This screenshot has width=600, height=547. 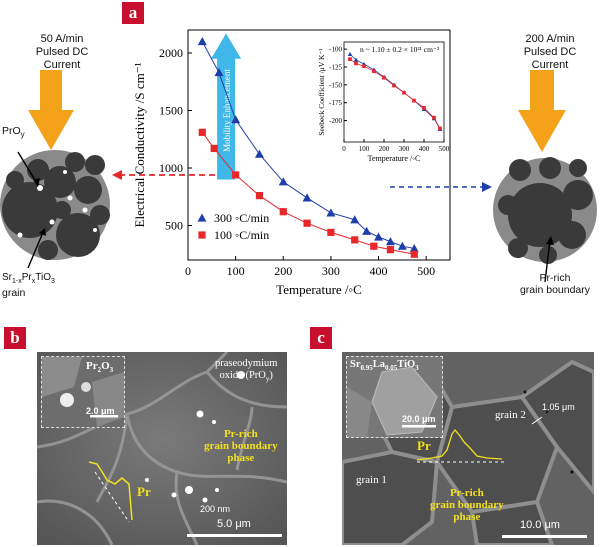 What do you see at coordinates (545, 210) in the screenshot?
I see `right-grain-cluster` at bounding box center [545, 210].